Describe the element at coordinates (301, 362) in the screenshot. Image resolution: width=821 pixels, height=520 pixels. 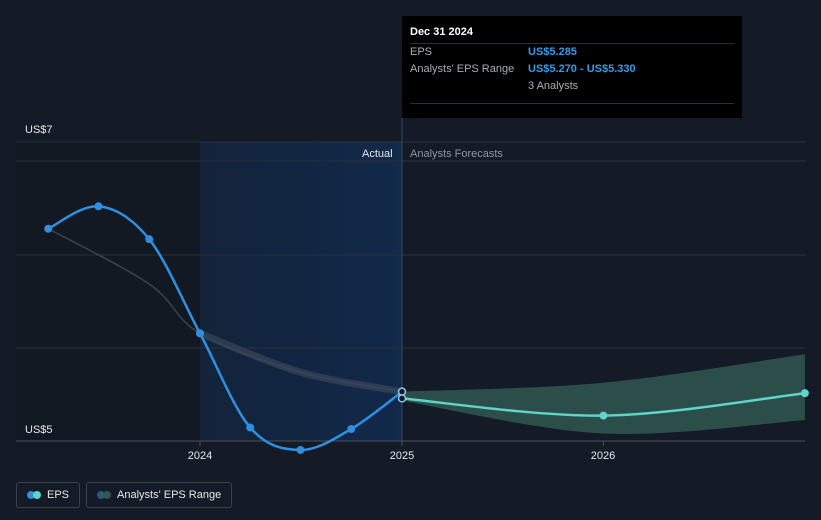
I see `eps-trend-band` at that location.